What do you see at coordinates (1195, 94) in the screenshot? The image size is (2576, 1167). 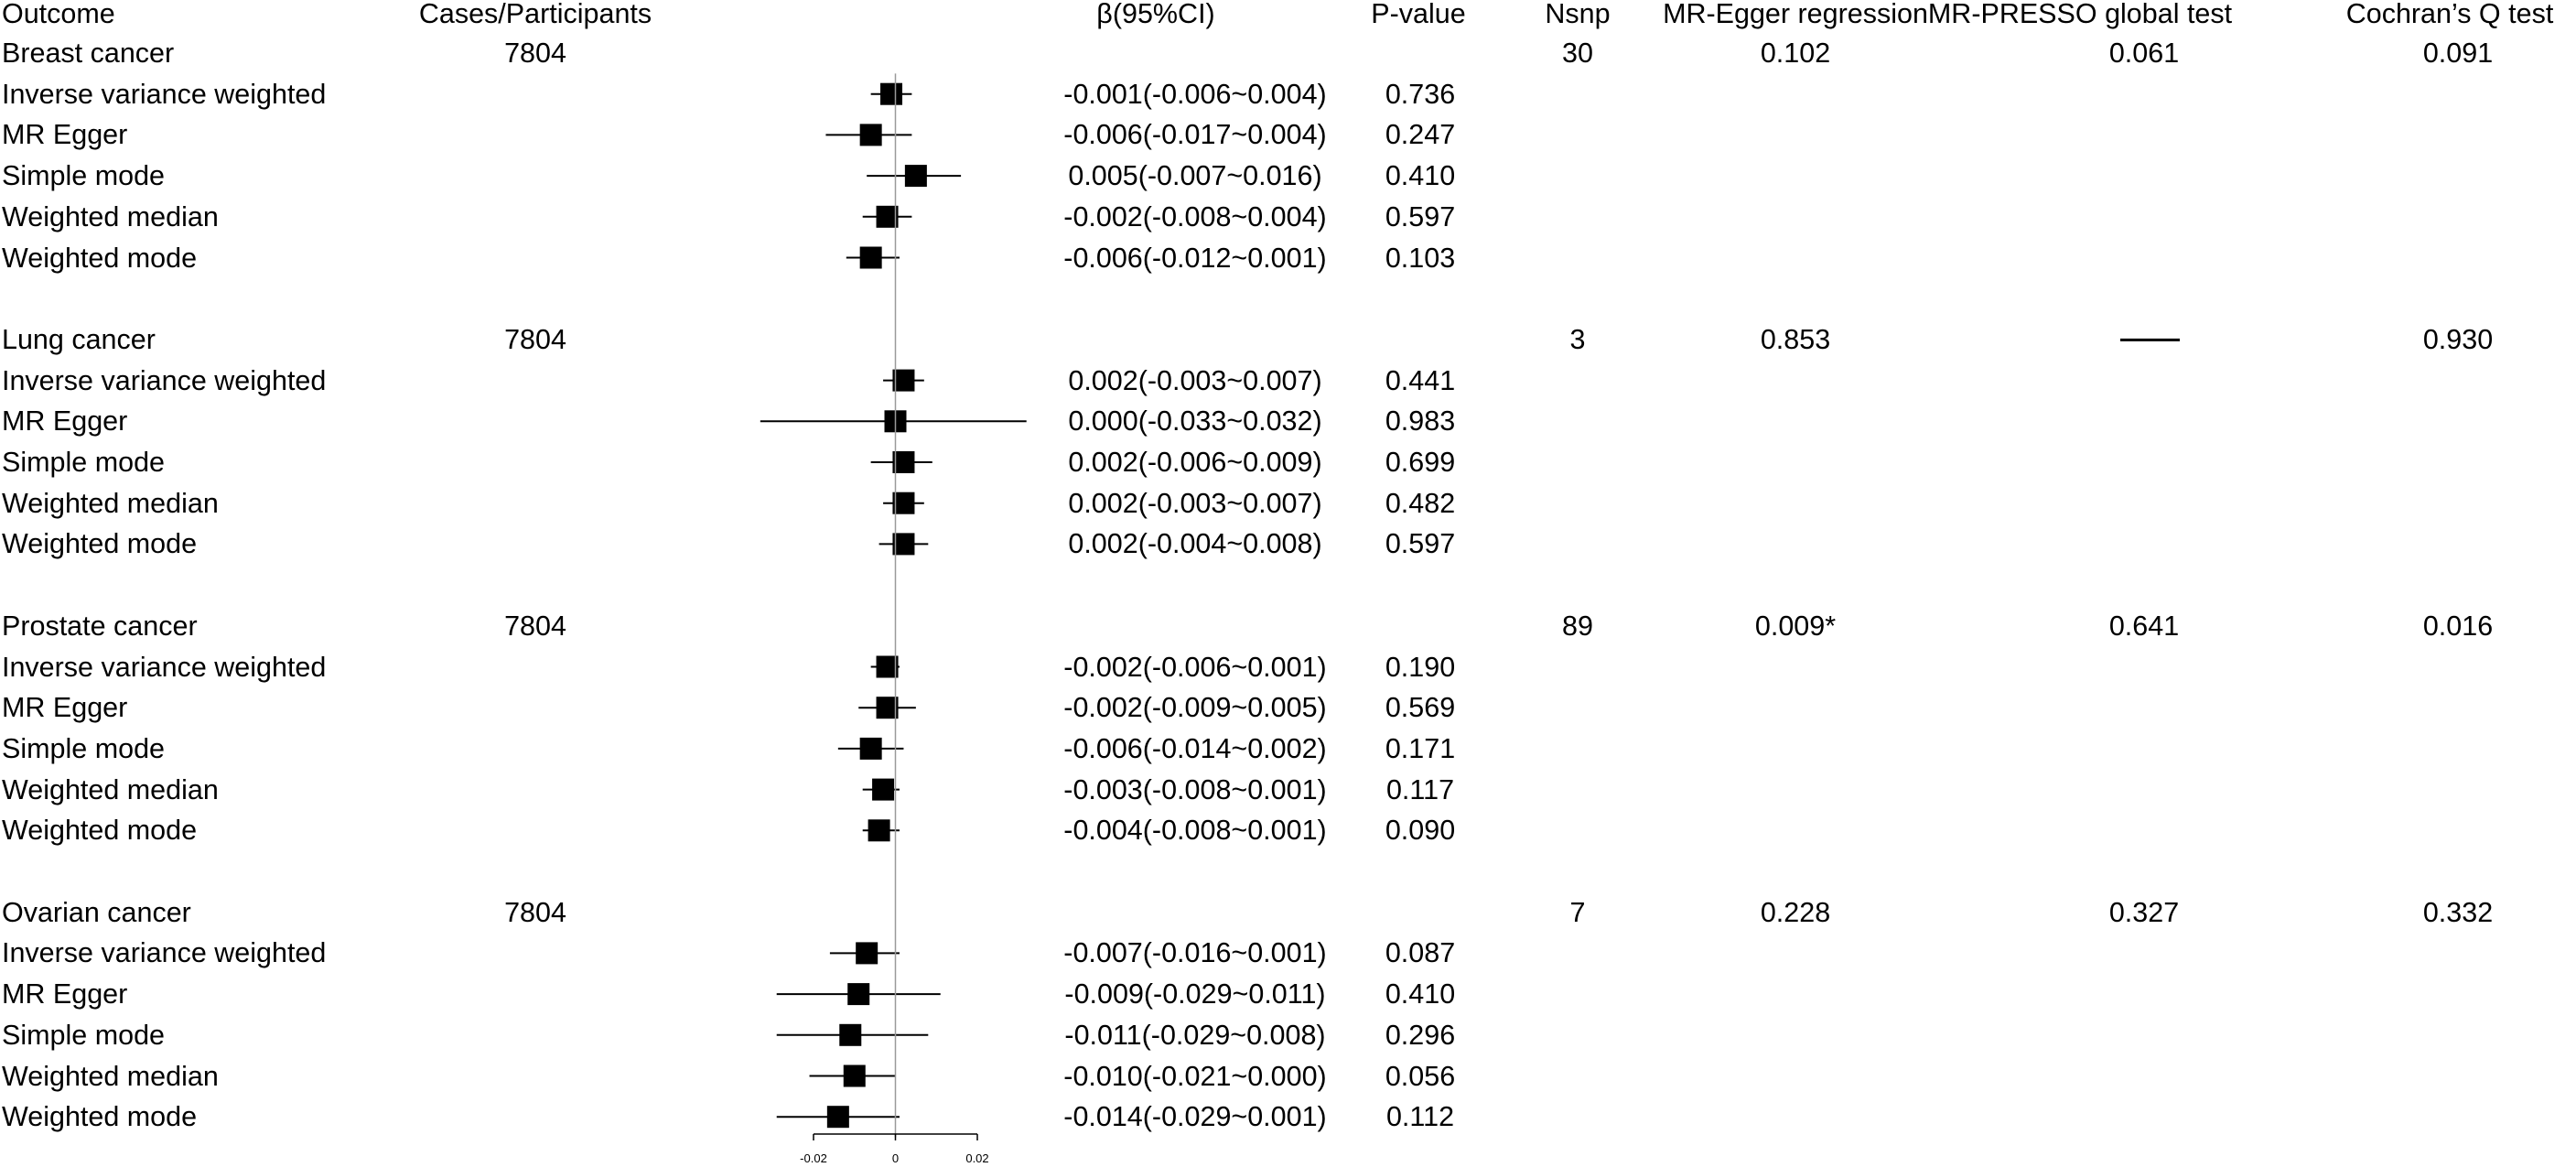 I see `beta-ci-text: -0.001(-0.006~0.004)` at bounding box center [1195, 94].